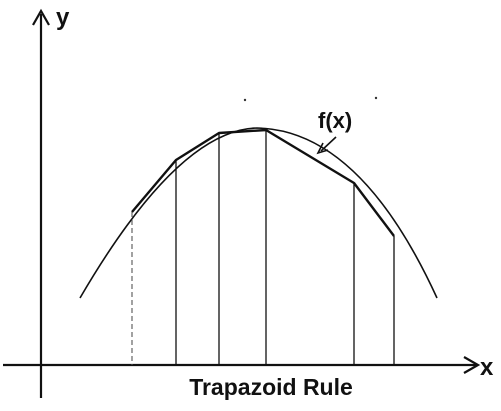  I want to click on function-pointer-line, so click(328, 144).